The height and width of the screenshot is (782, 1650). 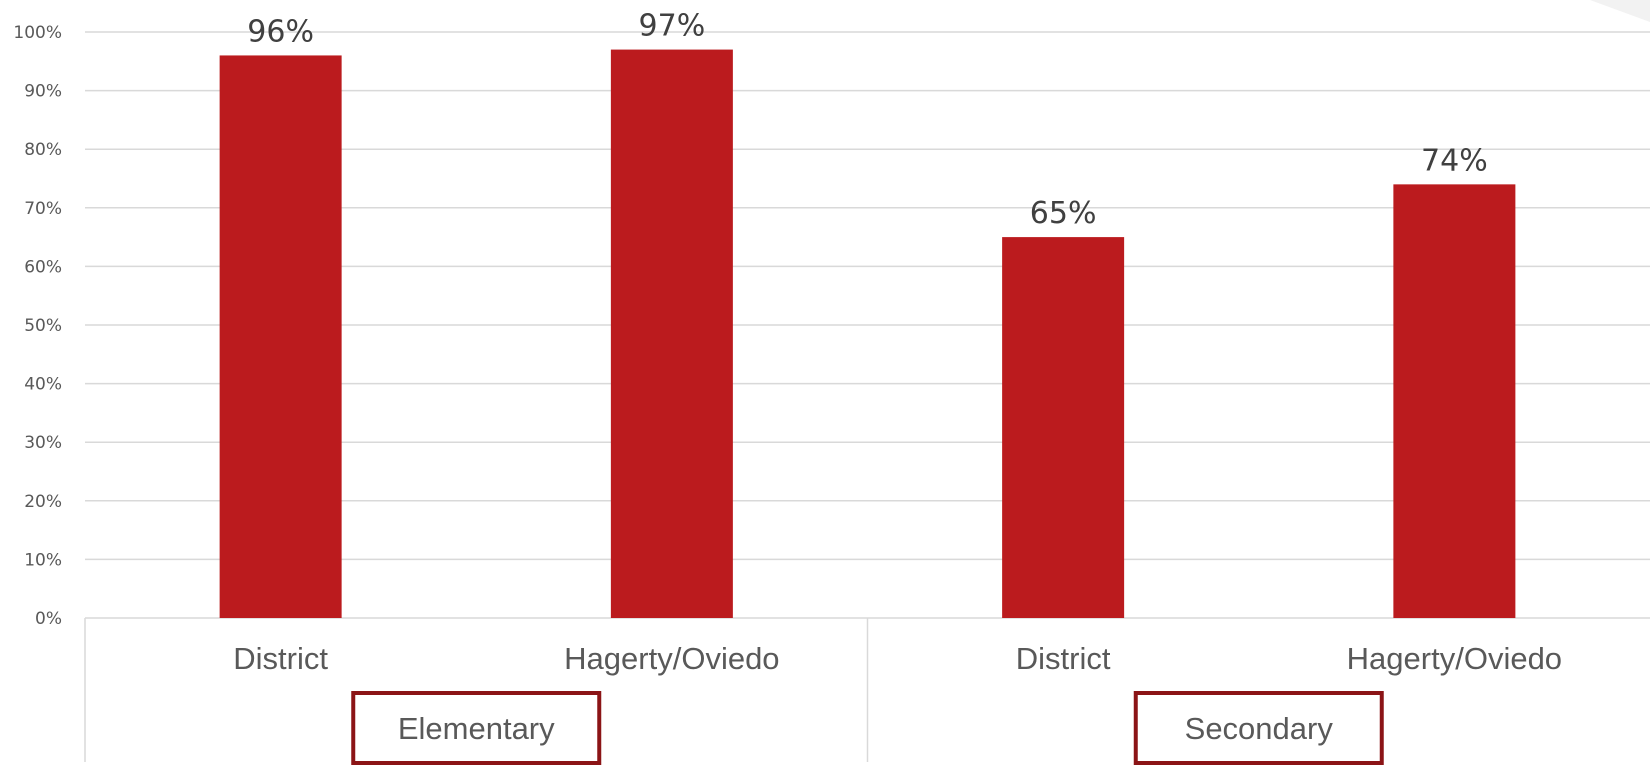 What do you see at coordinates (1620, 11) in the screenshot?
I see `decorative-corner-shape` at bounding box center [1620, 11].